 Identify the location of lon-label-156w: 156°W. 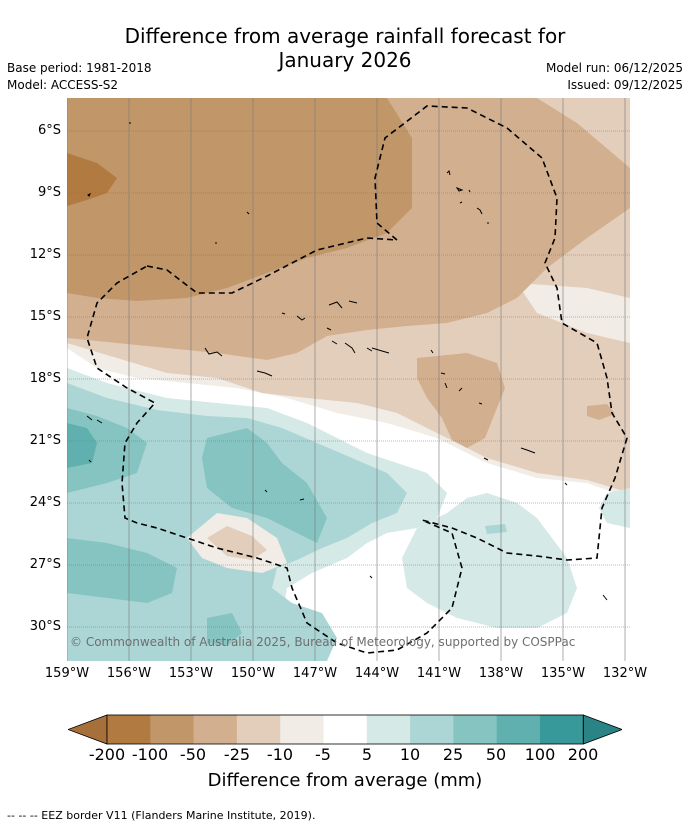
(129, 673).